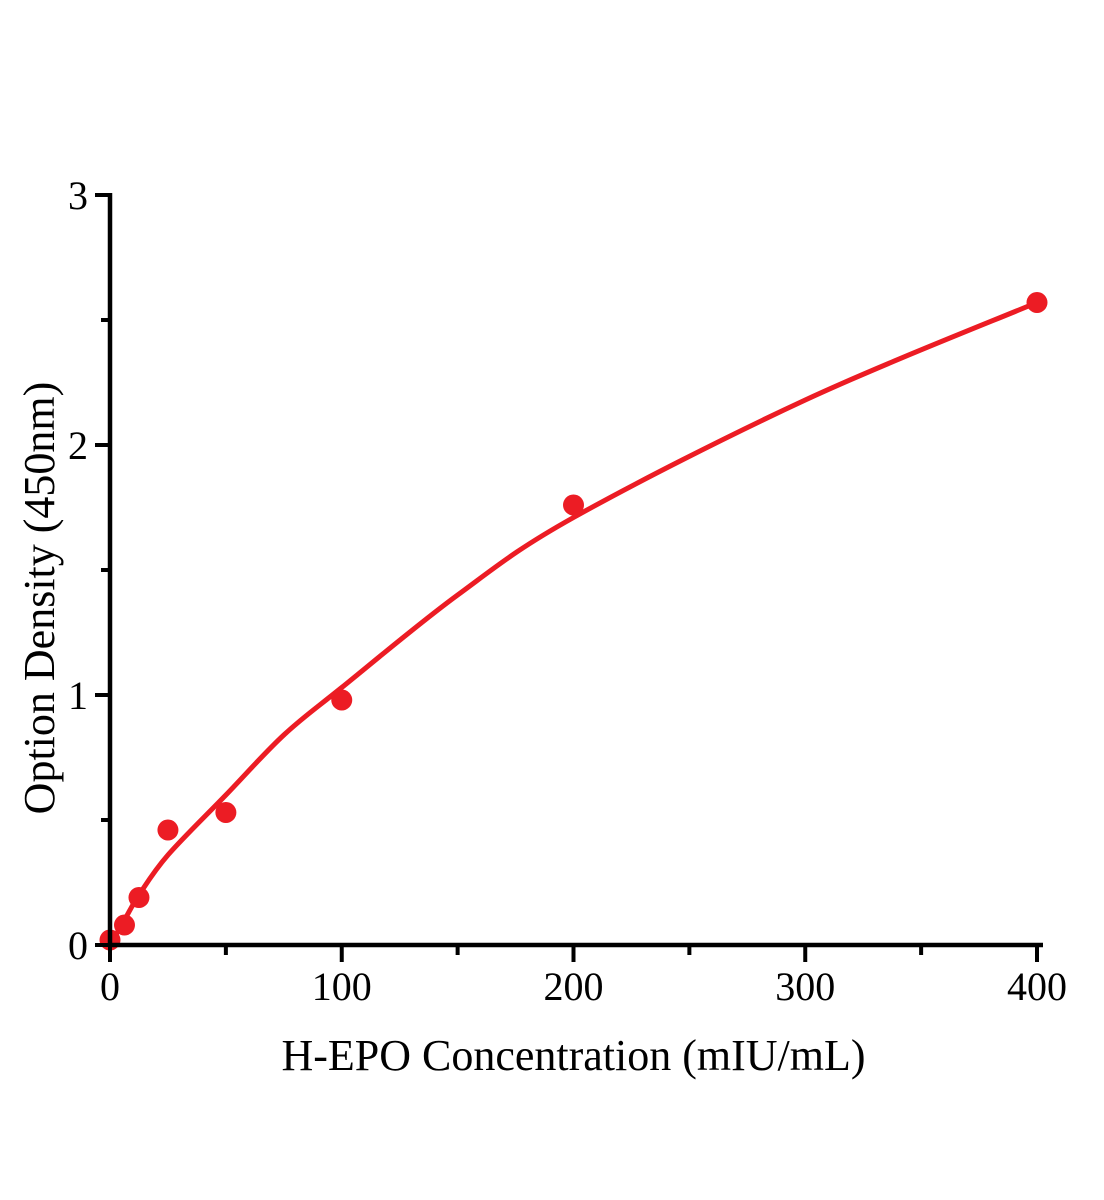  Describe the element at coordinates (78, 445) in the screenshot. I see `y-tick-label: 2` at that location.